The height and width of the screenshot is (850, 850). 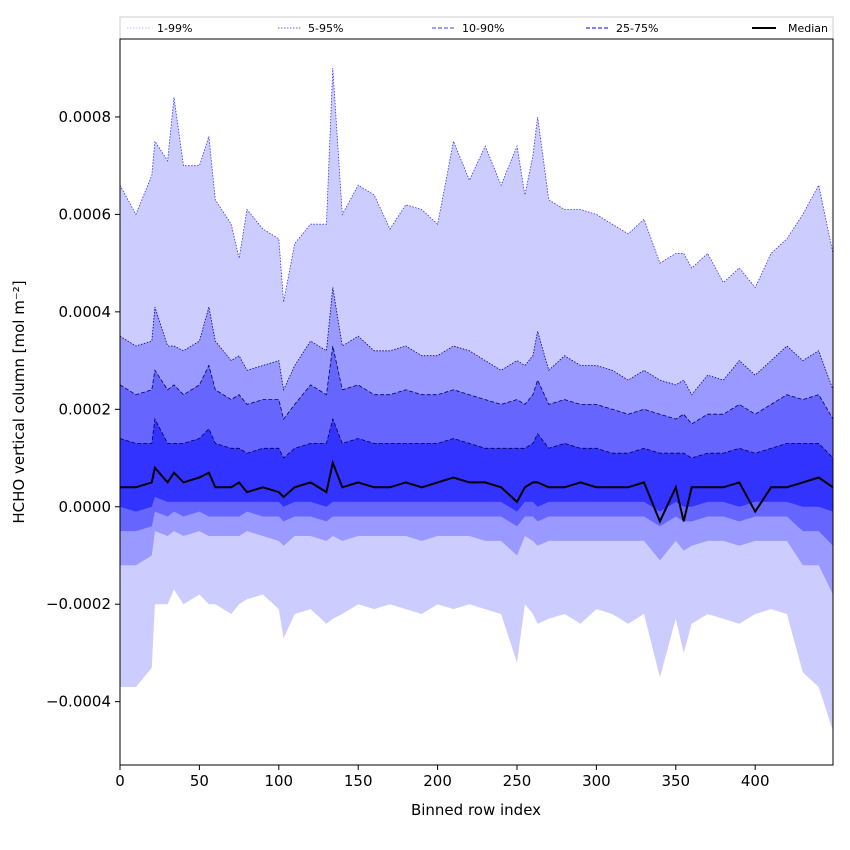 What do you see at coordinates (85, 507) in the screenshot?
I see `y-tick-label: 0.0000` at bounding box center [85, 507].